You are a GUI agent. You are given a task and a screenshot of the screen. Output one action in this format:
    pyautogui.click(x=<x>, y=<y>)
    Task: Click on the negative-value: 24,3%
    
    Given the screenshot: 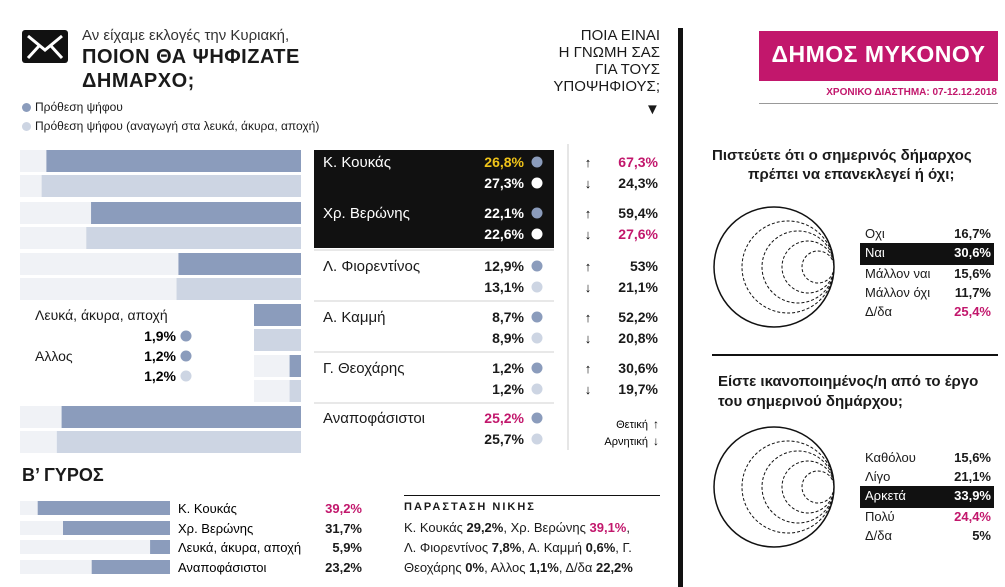 What is the action you would take?
    pyautogui.click(x=638, y=183)
    